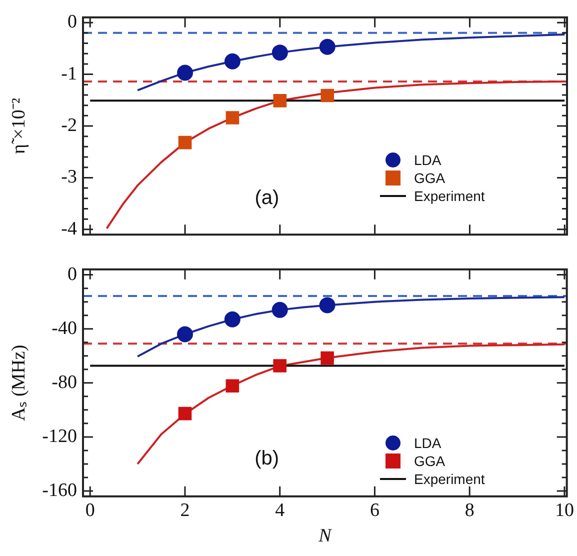 Image resolution: width=577 pixels, height=556 pixels. Describe the element at coordinates (185, 510) in the screenshot. I see `x-tick-label: 2` at that location.